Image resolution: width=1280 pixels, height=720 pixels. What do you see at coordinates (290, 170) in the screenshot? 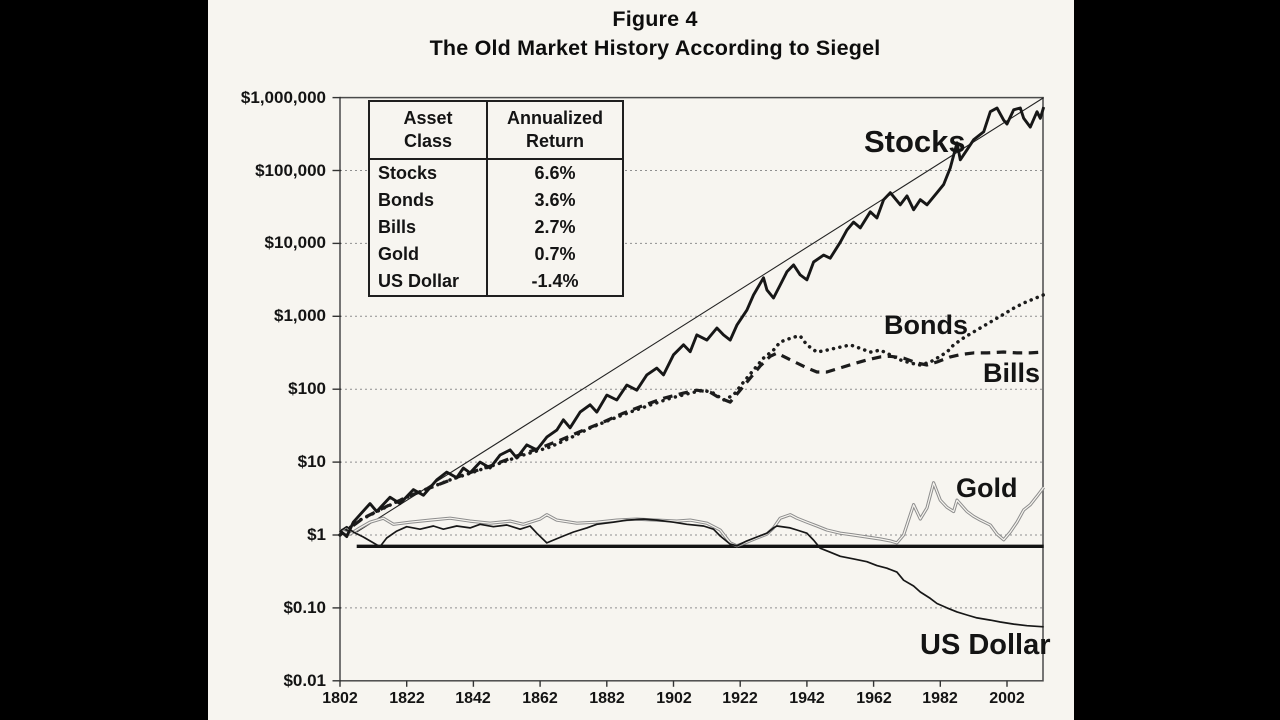
I see `y-axis-tick-label: $100,000` at bounding box center [290, 170].